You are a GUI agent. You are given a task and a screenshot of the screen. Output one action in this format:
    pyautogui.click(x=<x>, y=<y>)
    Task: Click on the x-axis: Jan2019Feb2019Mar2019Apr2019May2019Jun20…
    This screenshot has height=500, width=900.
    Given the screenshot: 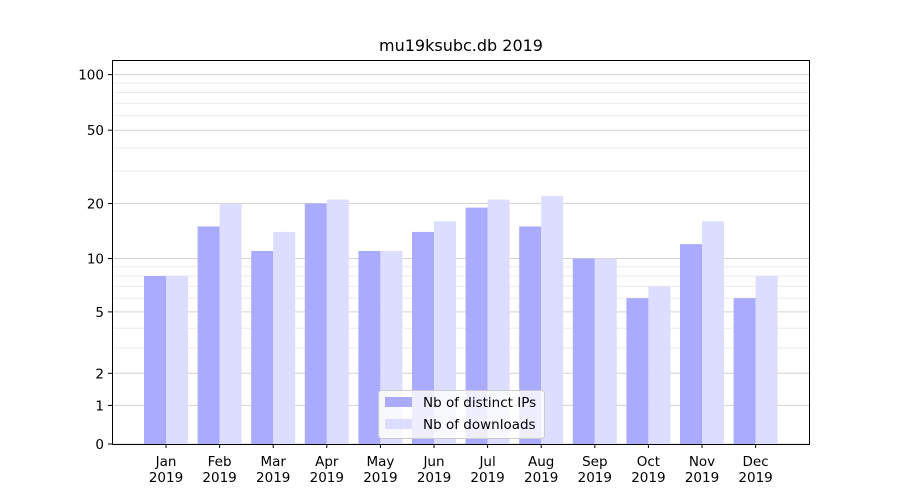 What is the action you would take?
    pyautogui.click(x=461, y=465)
    